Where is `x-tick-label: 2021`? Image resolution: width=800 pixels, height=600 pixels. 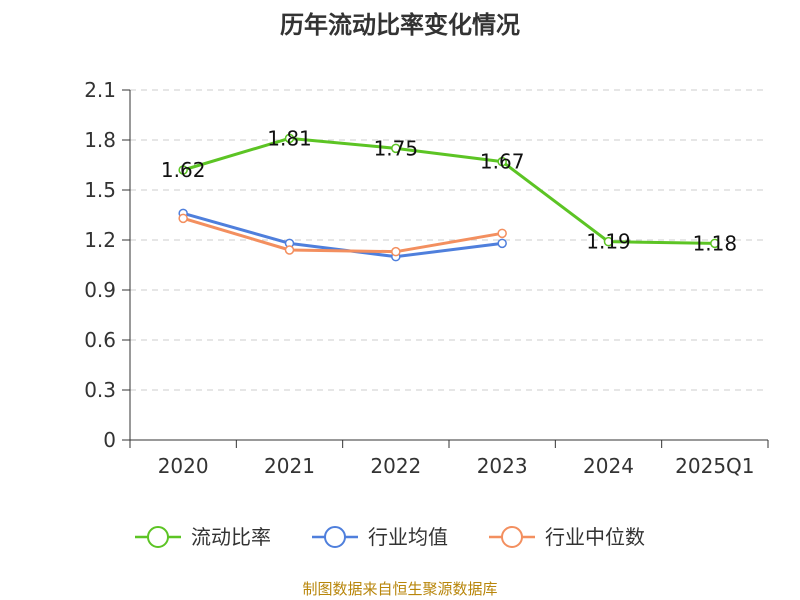 x-tick-label: 2021 is located at coordinates (289, 466).